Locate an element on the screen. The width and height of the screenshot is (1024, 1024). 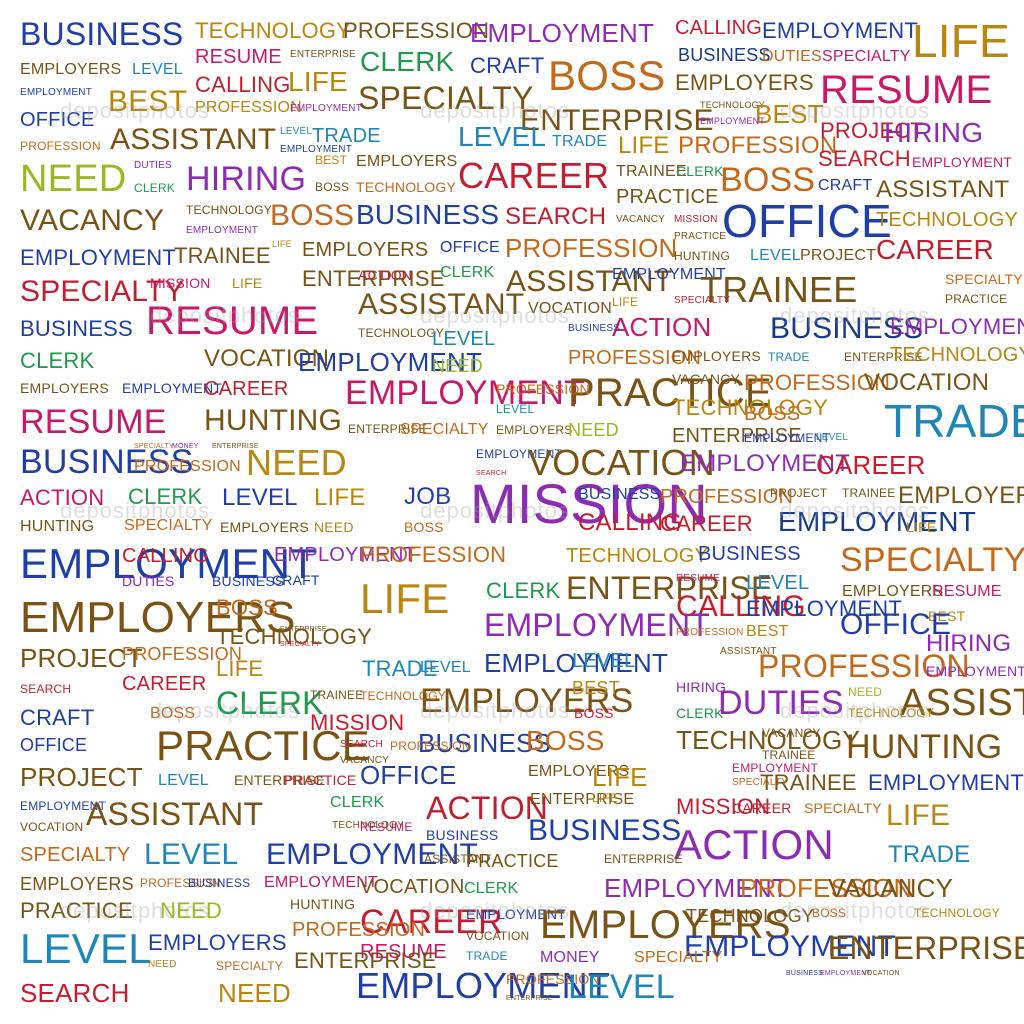
word-duties: DUTIES is located at coordinates (153, 165).